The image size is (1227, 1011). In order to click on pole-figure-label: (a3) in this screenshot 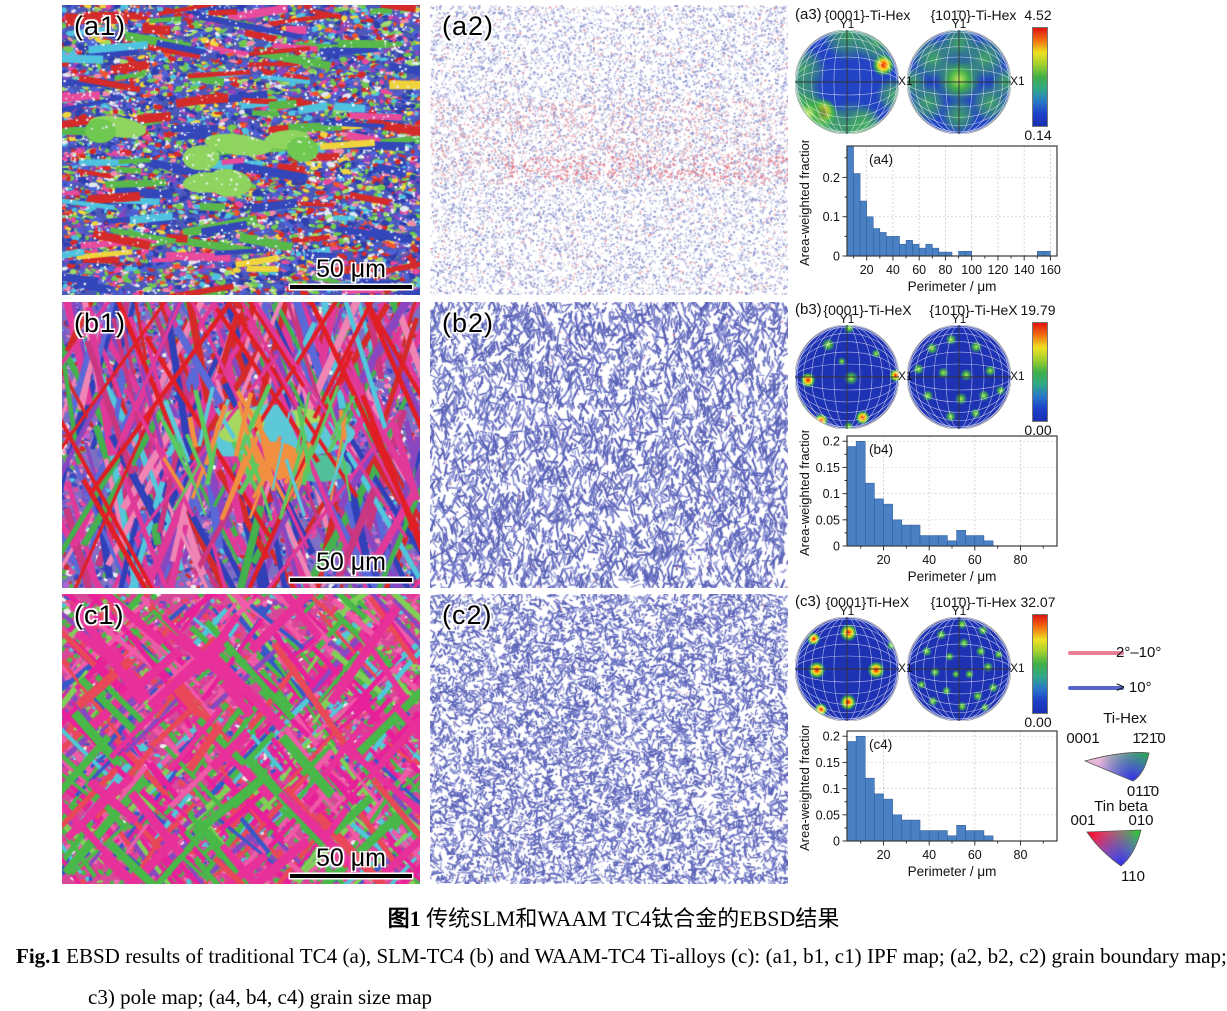, I will do `click(808, 14)`.